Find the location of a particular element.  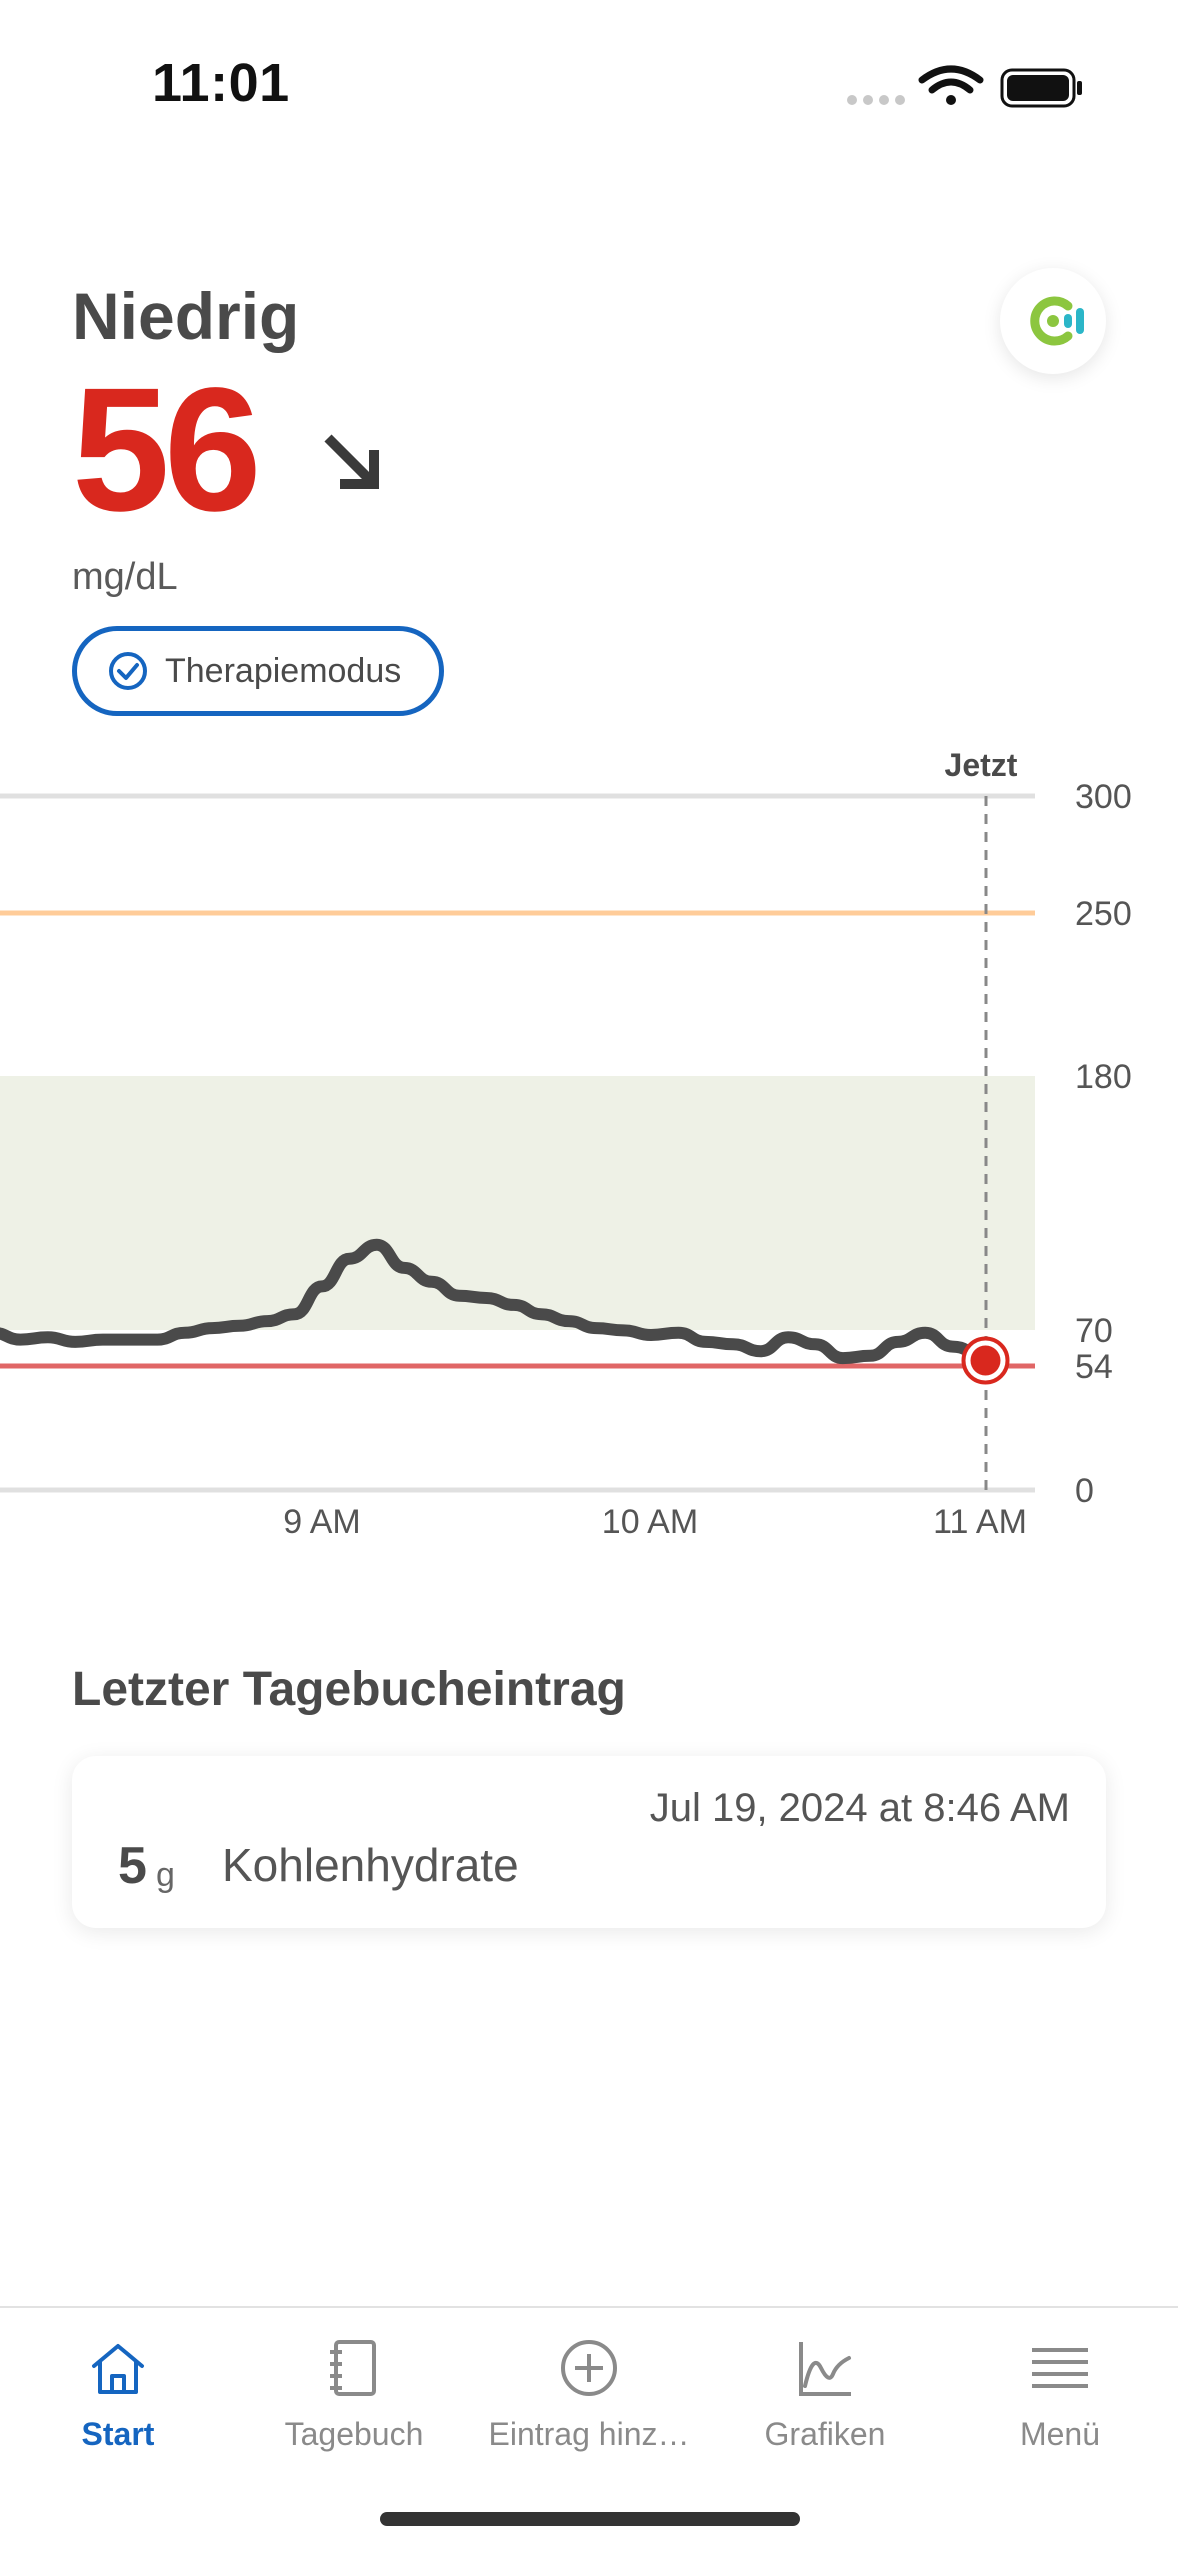

home-indicator is located at coordinates (590, 2519).